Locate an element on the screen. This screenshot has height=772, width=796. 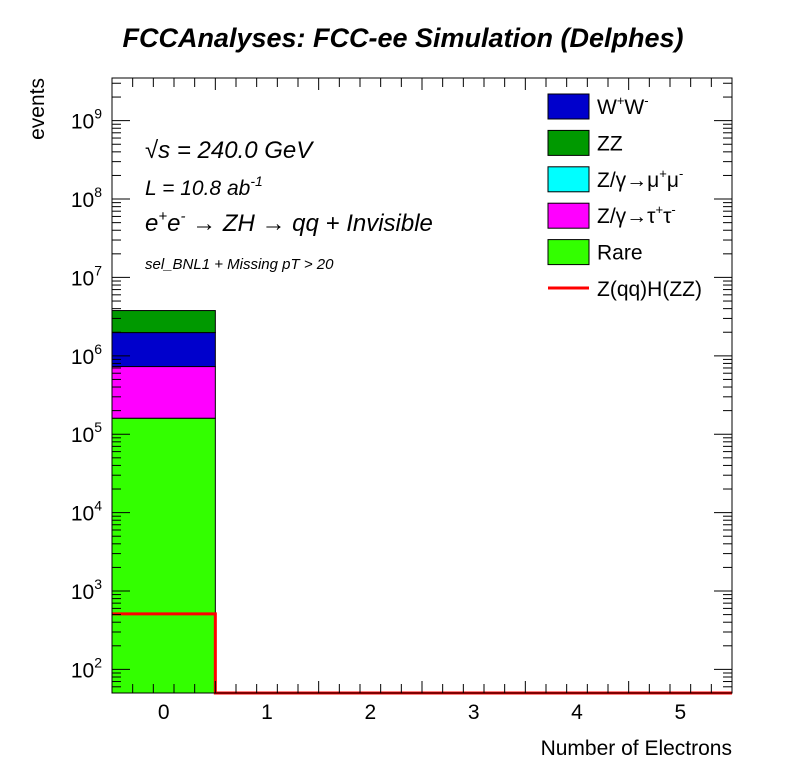
legend-label-base: Rare is located at coordinates (620, 253).